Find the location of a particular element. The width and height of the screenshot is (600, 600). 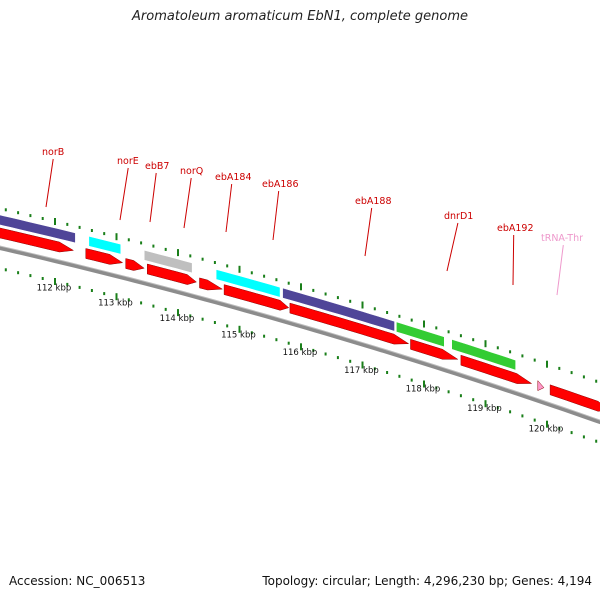

scale-label: 115 kbp is located at coordinates (238, 336).